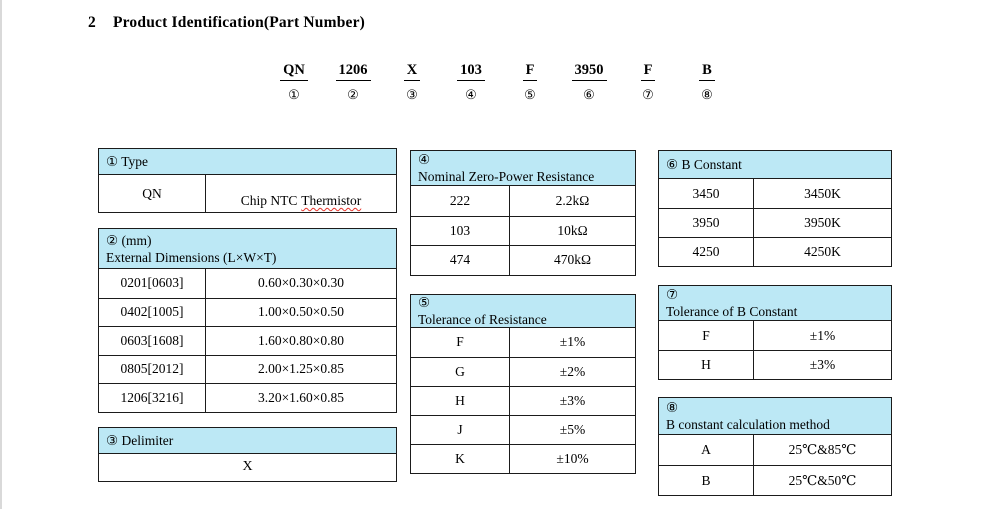 The height and width of the screenshot is (509, 995). Describe the element at coordinates (572, 230) in the screenshot. I see `cell-value: 10kΩ` at that location.